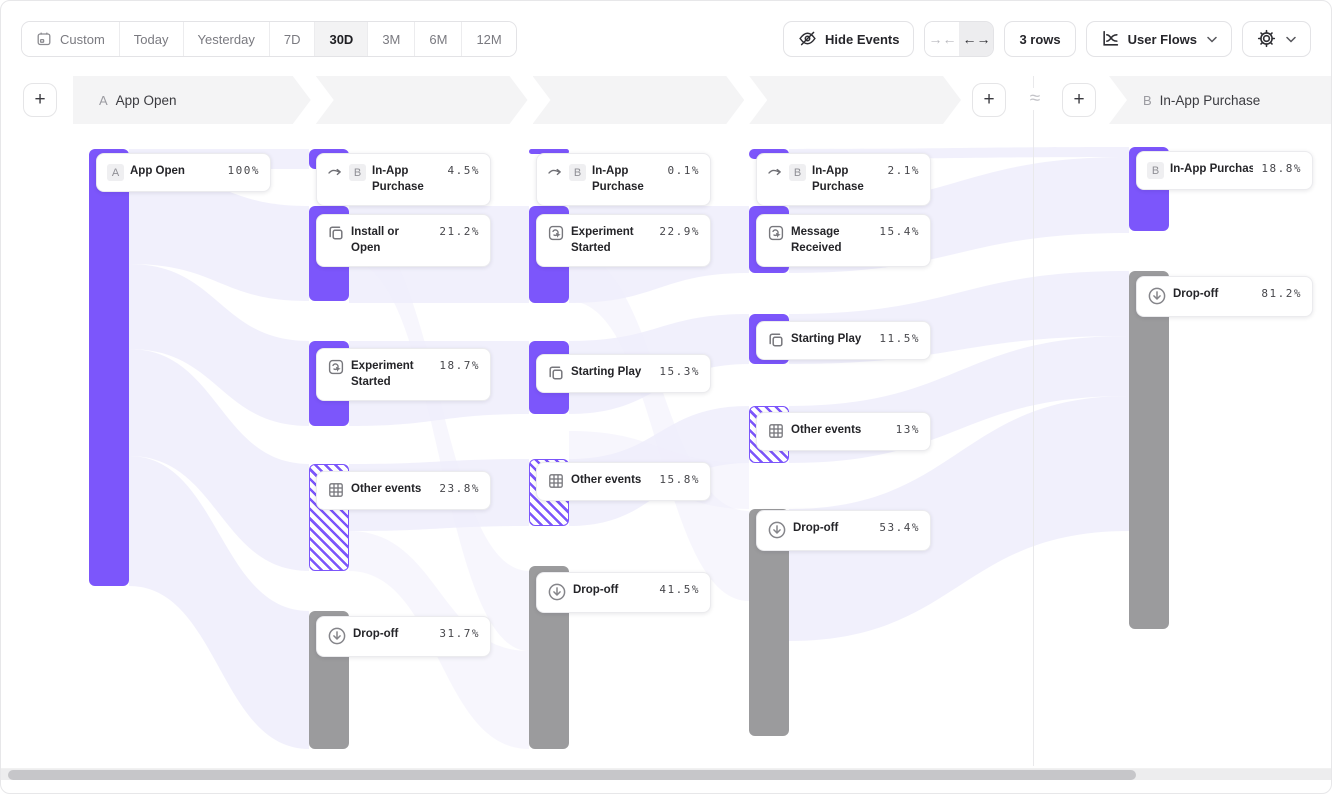  What do you see at coordinates (899, 338) in the screenshot?
I see `node-percent: 11.5%` at bounding box center [899, 338].